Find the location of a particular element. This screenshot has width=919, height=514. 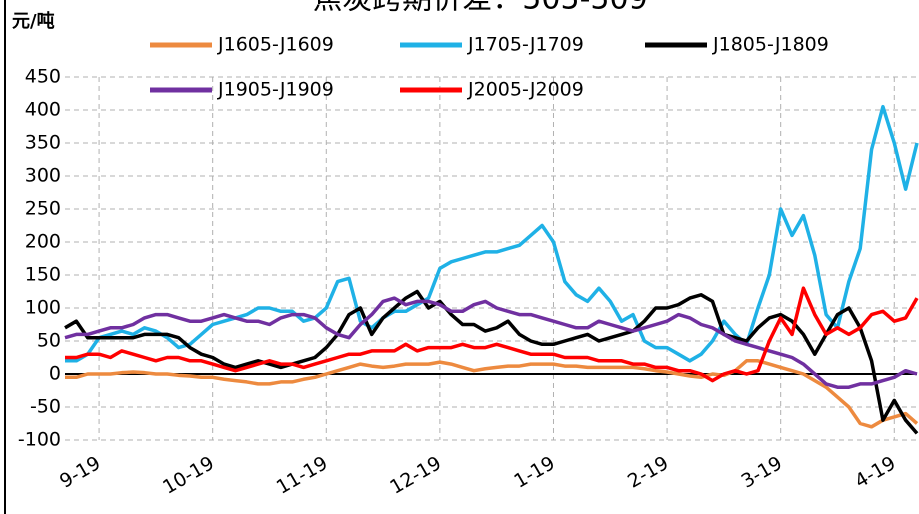

y-tick-label: 200 is located at coordinates (43, 242).